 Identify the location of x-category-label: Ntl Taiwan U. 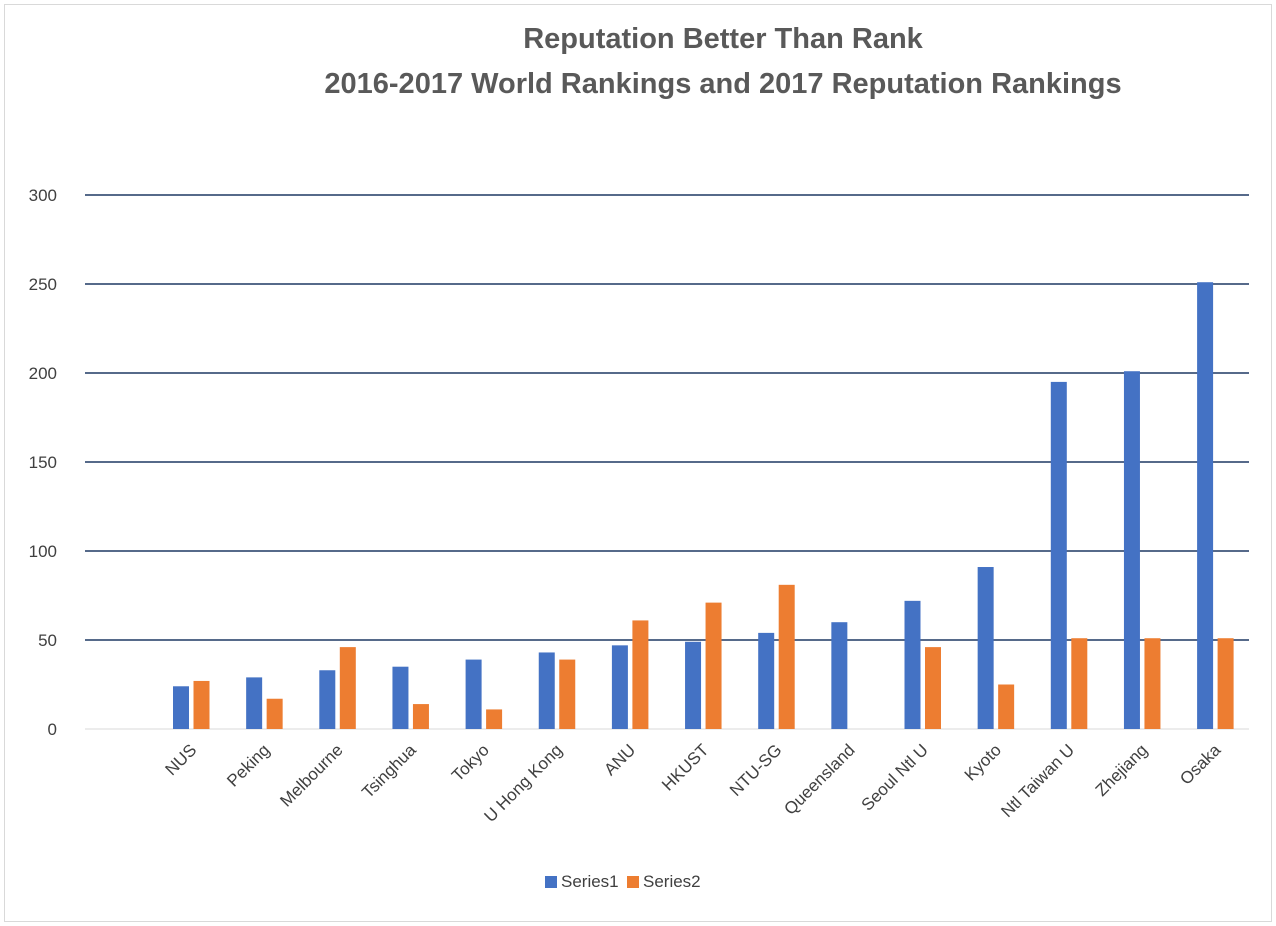
(1037, 780).